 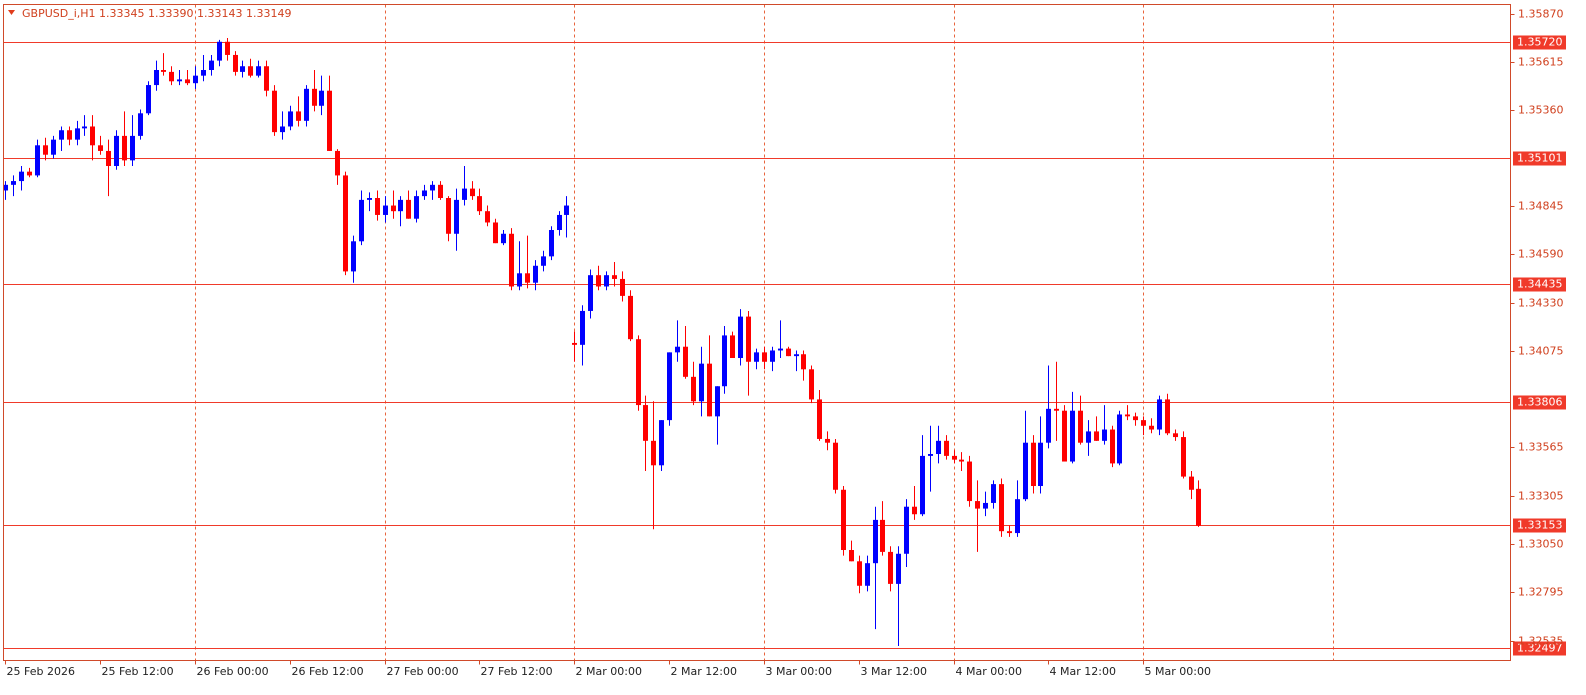 I want to click on menu-arrow, so click(x=11, y=12).